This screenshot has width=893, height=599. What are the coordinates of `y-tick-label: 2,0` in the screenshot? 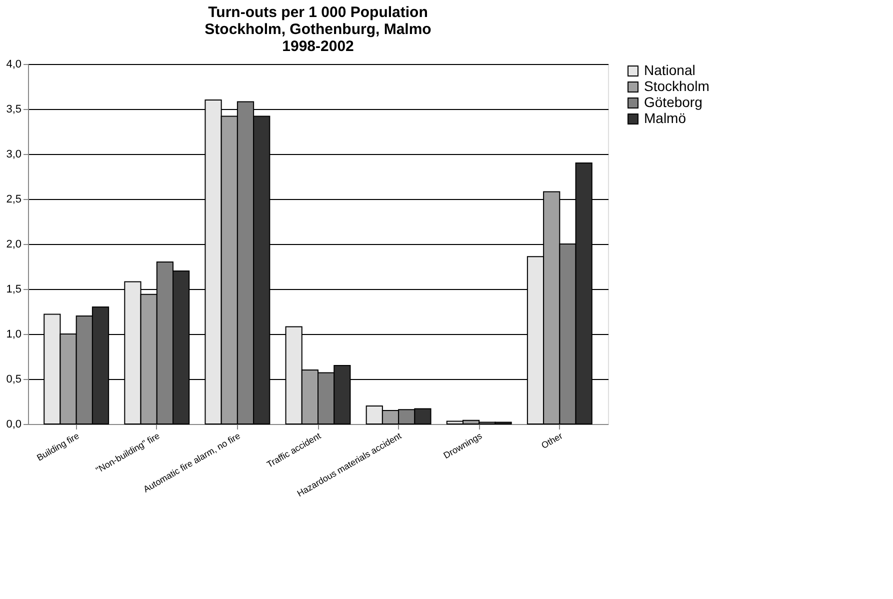 It's located at (14, 244).